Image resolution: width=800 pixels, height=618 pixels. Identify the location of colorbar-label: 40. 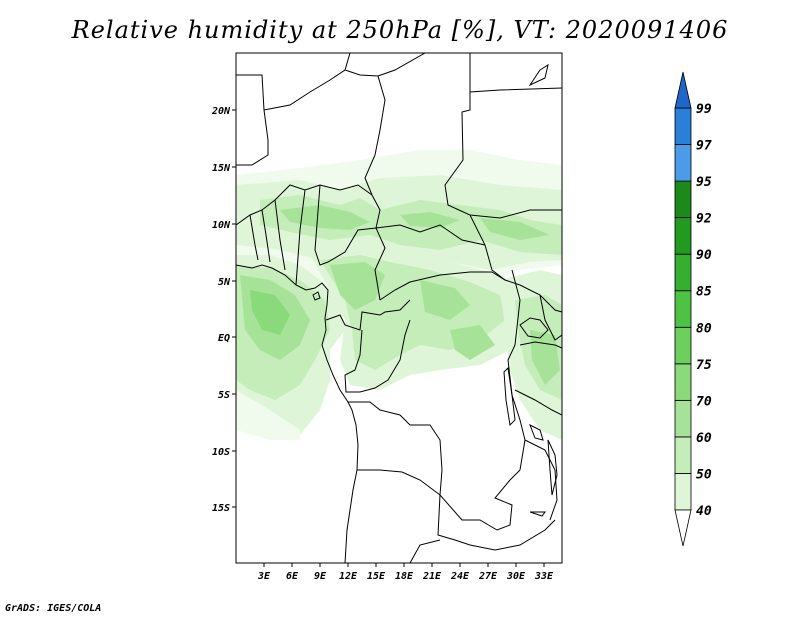
(704, 511).